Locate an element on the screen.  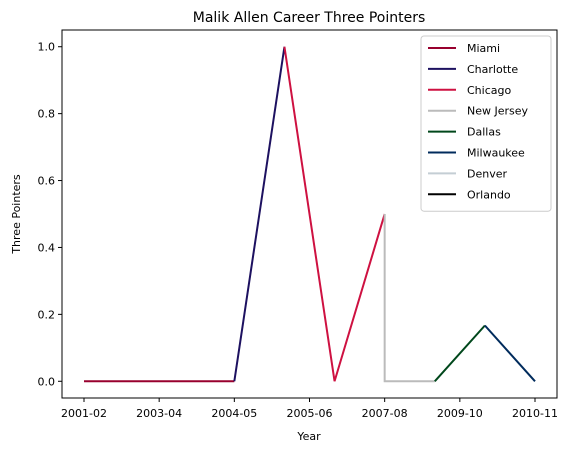
y-tick-label: 0.4 is located at coordinates (47, 247).